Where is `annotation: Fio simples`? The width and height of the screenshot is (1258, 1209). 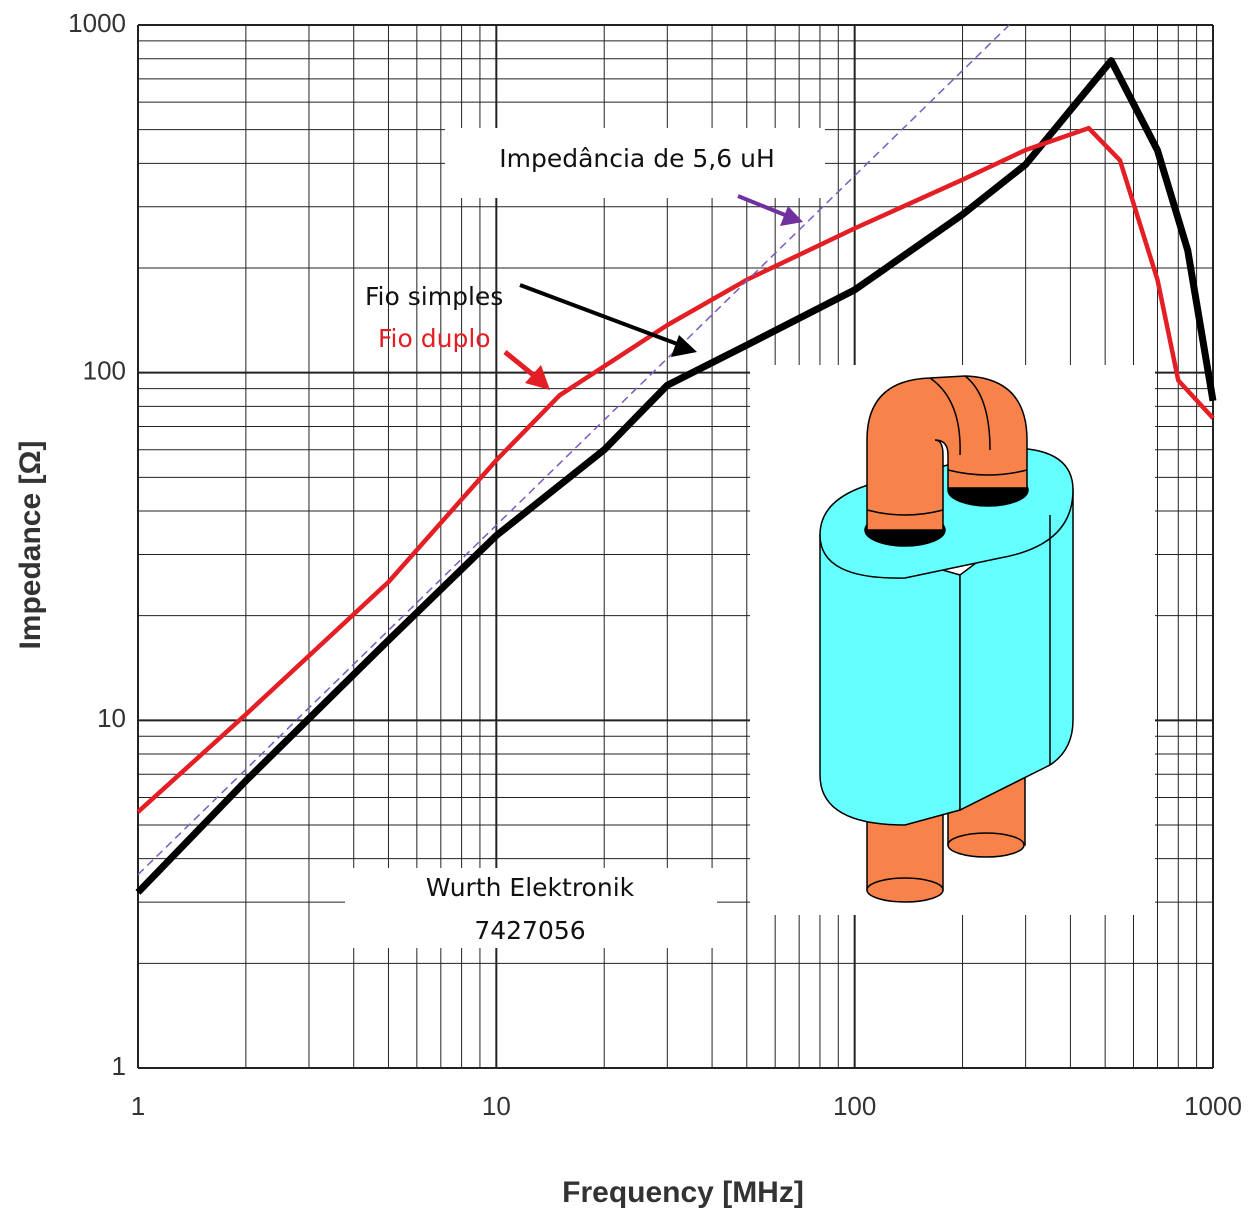 annotation: Fio simples is located at coordinates (434, 296).